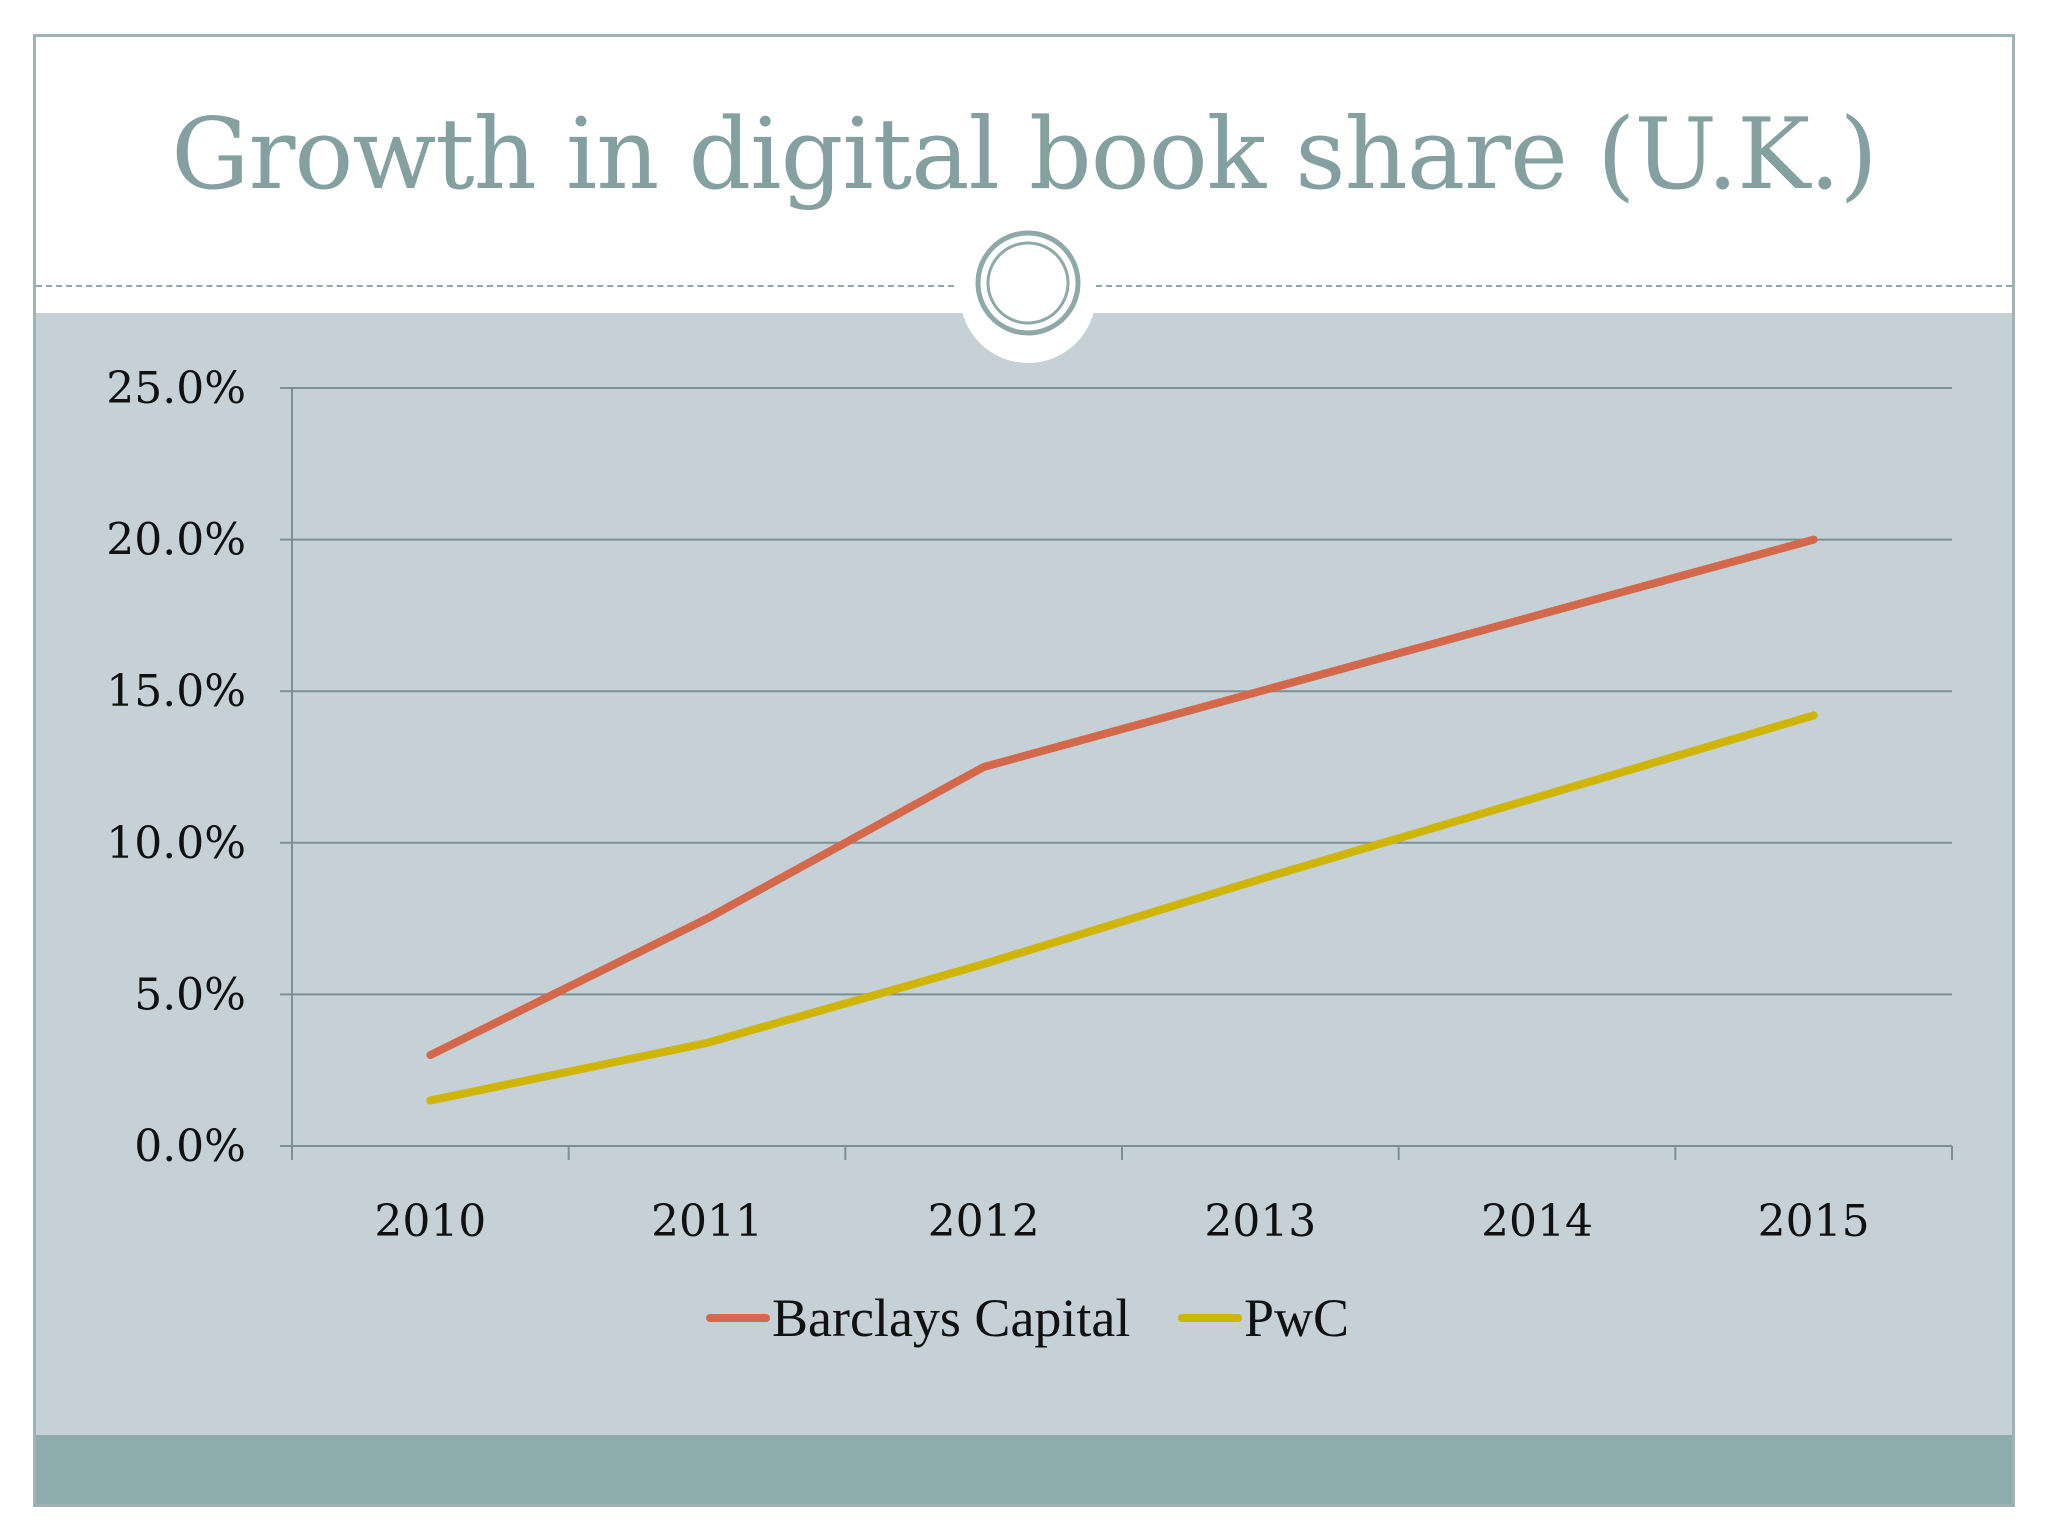 Image resolution: width=2048 pixels, height=1536 pixels. I want to click on title-divider-right, so click(1554, 286).